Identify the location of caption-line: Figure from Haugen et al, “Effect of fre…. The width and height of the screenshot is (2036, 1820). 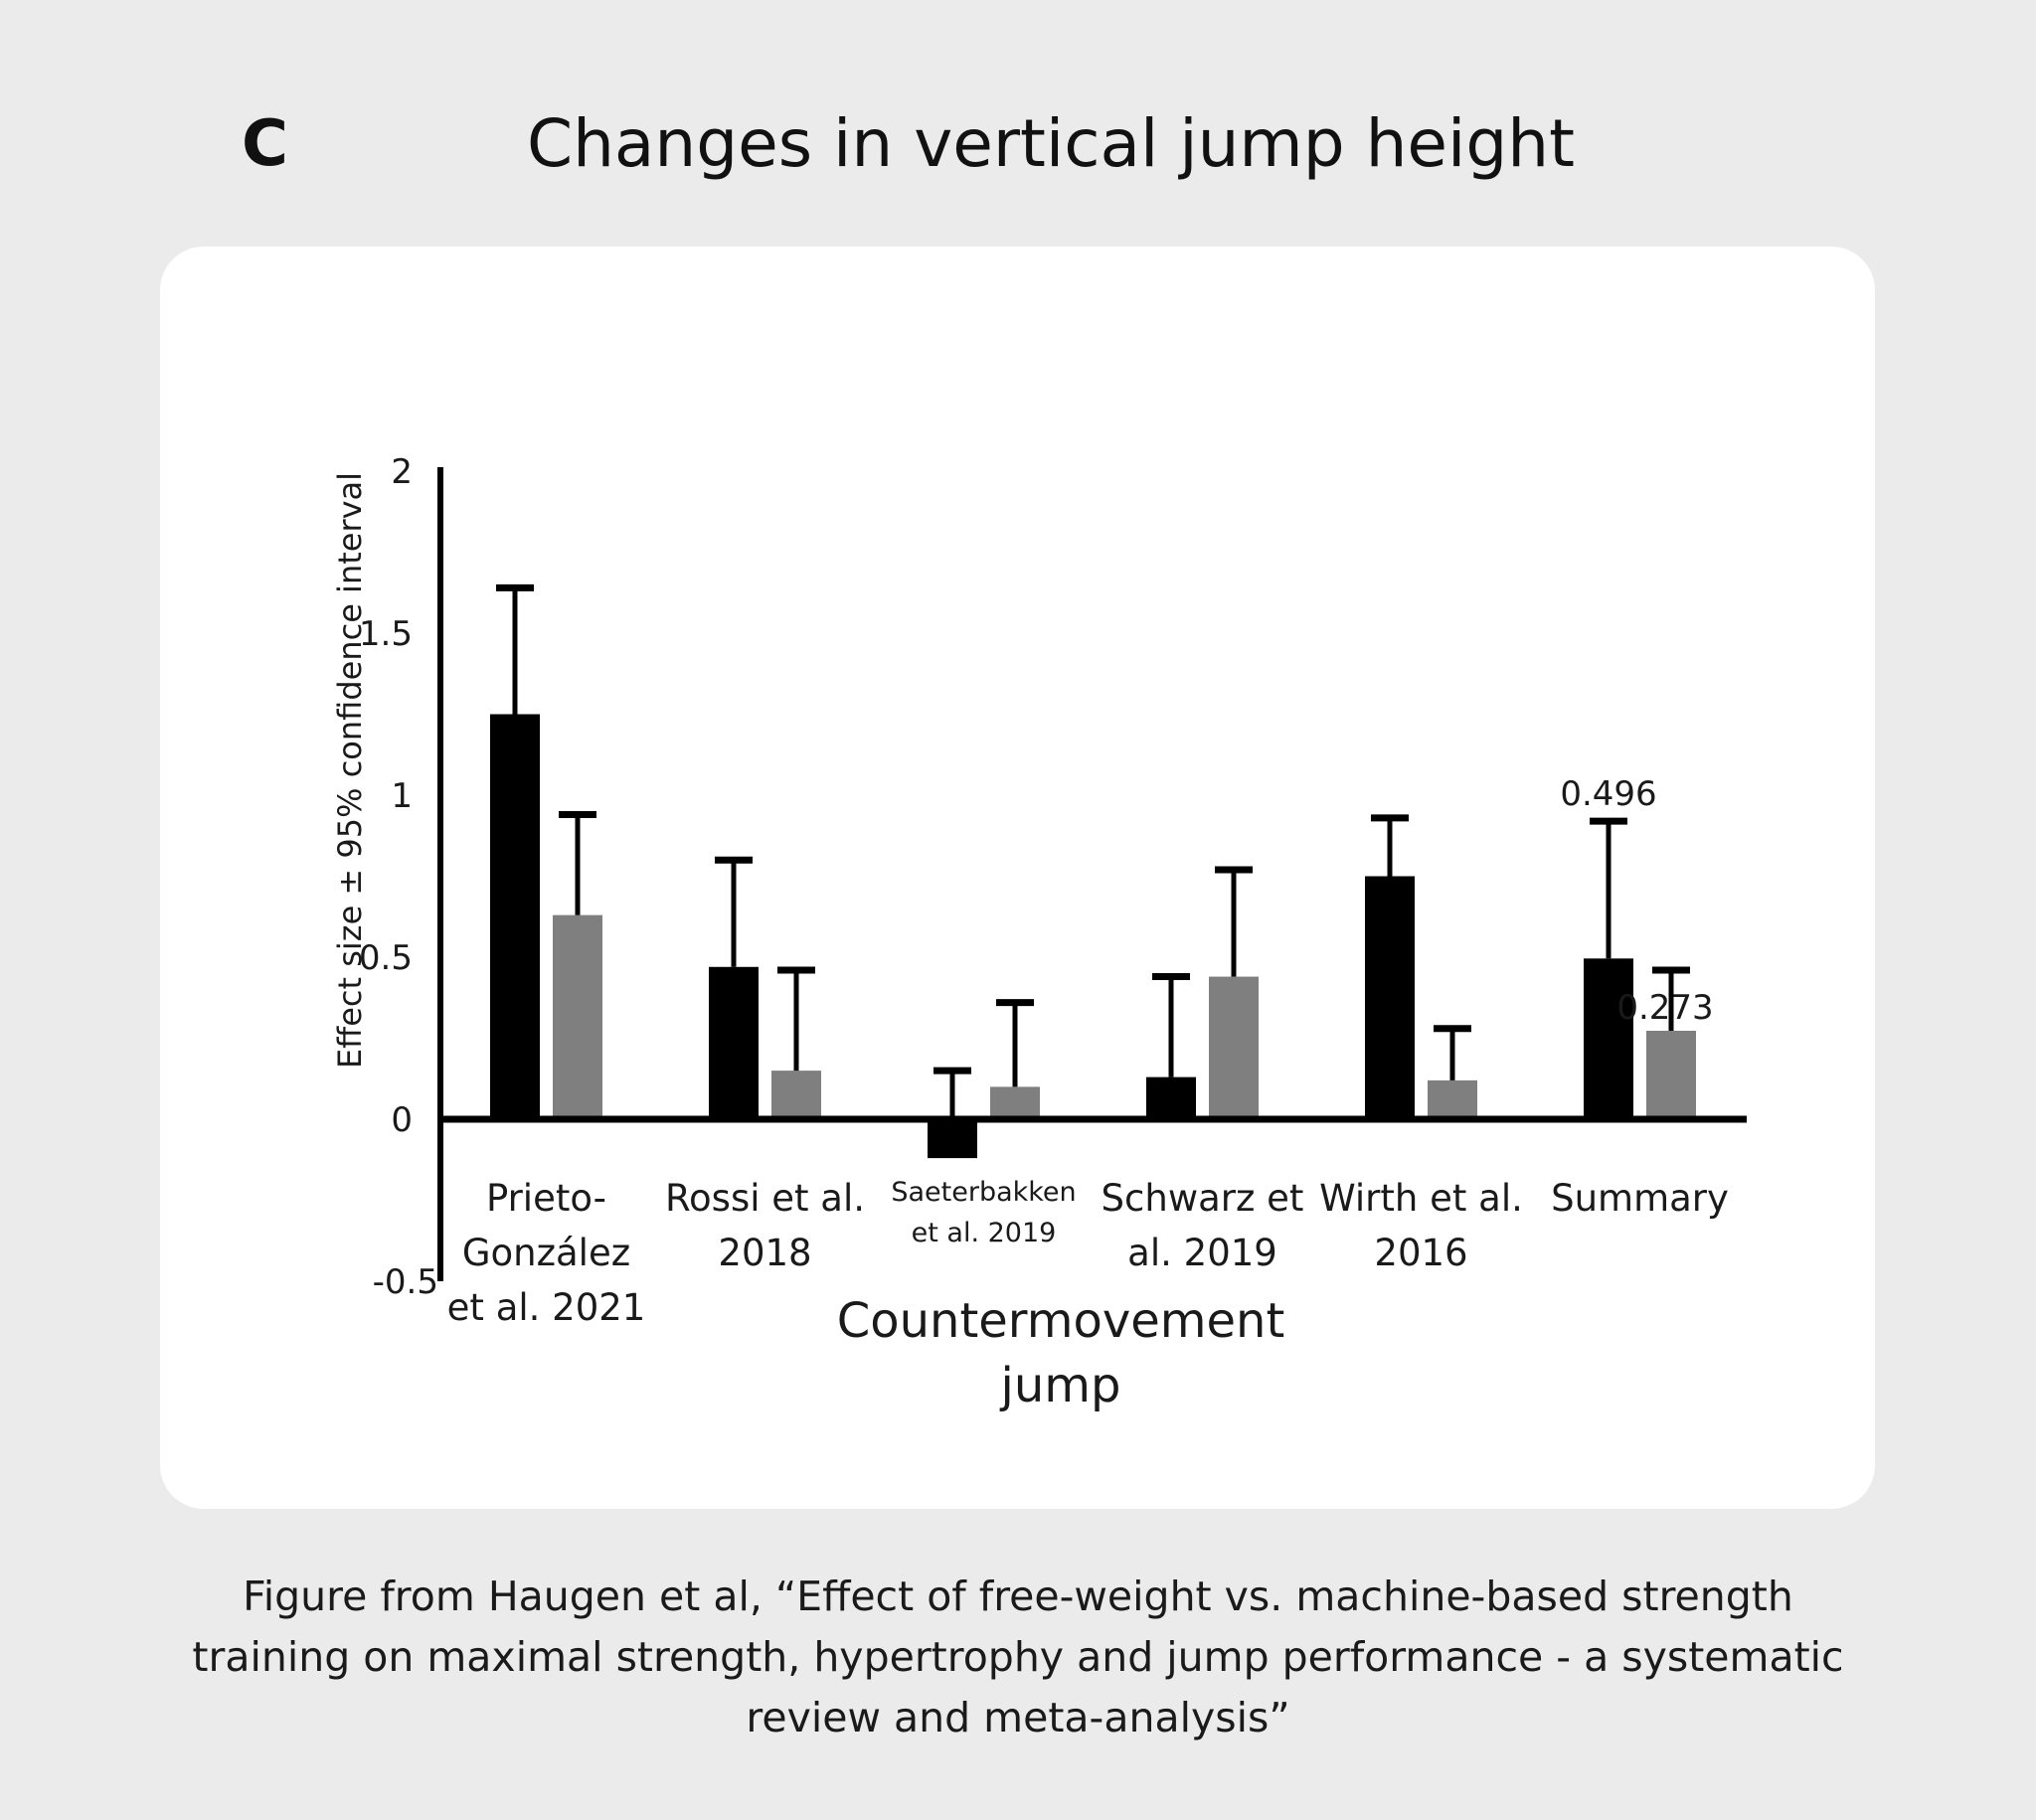
(1018, 1596).